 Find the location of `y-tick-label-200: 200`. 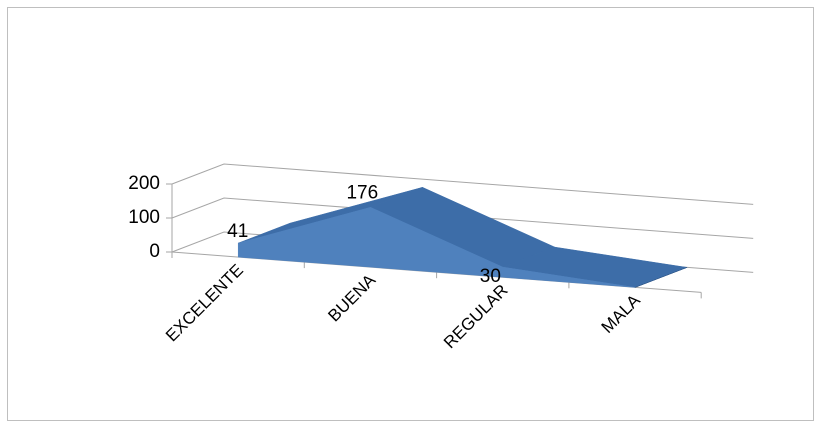

y-tick-label-200: 200 is located at coordinates (144, 183).